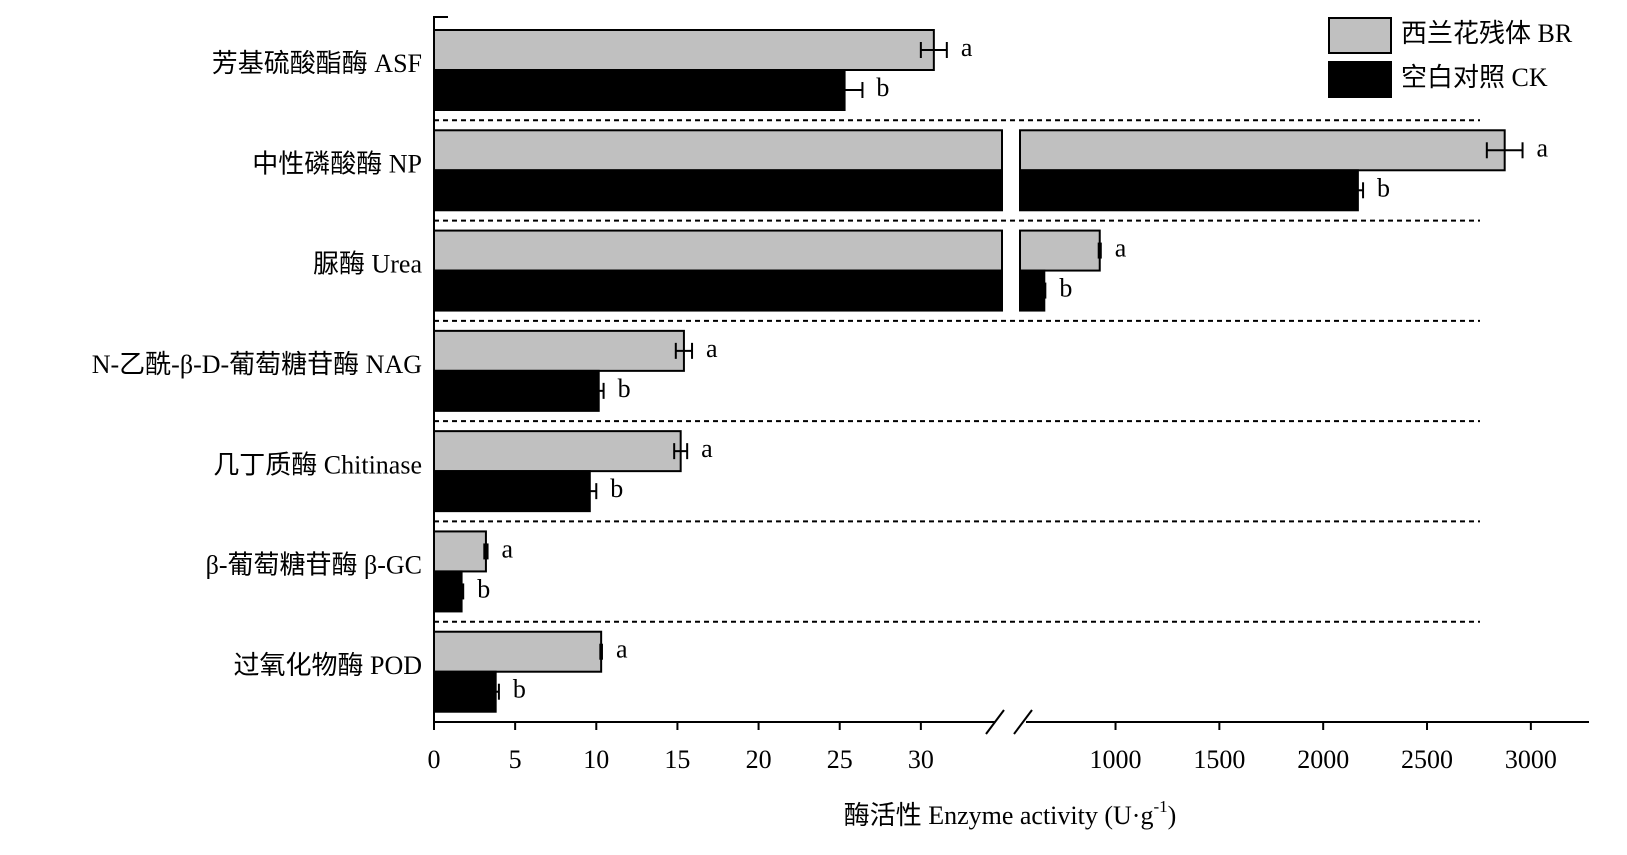 Image resolution: width=1627 pixels, height=855 pixels. I want to click on x-tick-label: 1500, so click(1219, 759).